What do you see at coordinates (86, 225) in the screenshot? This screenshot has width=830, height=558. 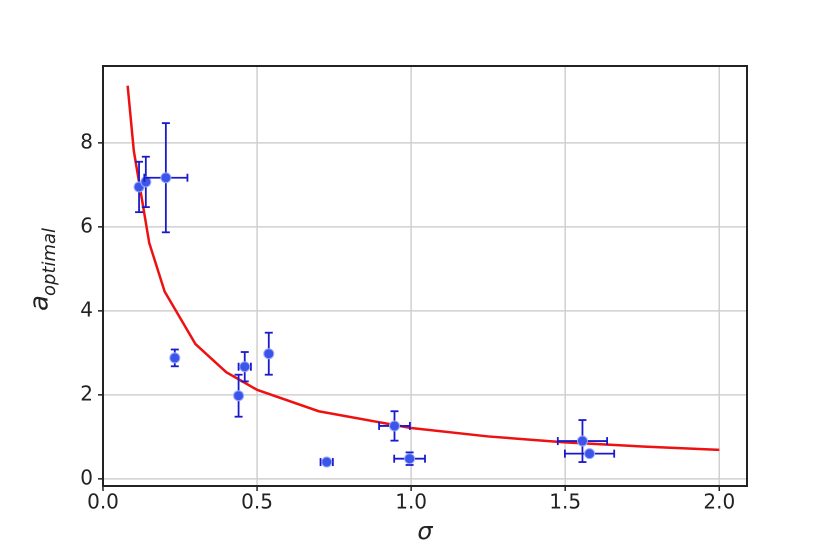 I see `y-tick-label: 6` at bounding box center [86, 225].